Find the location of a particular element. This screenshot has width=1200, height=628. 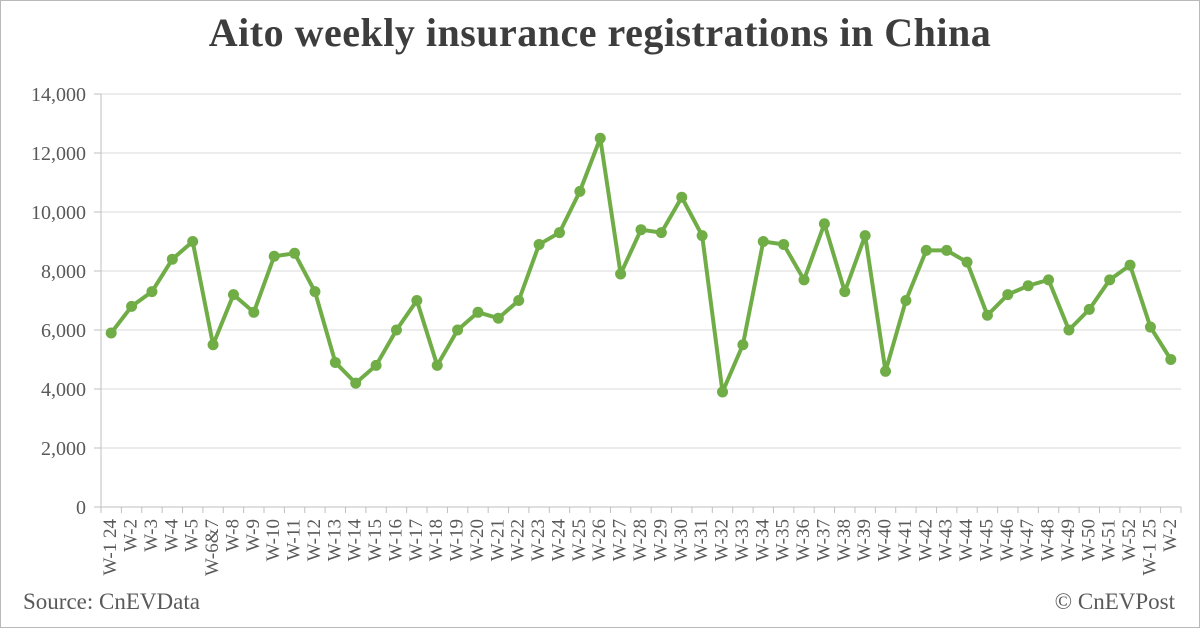

y-tick-label: 2,000 is located at coordinates (63, 449).